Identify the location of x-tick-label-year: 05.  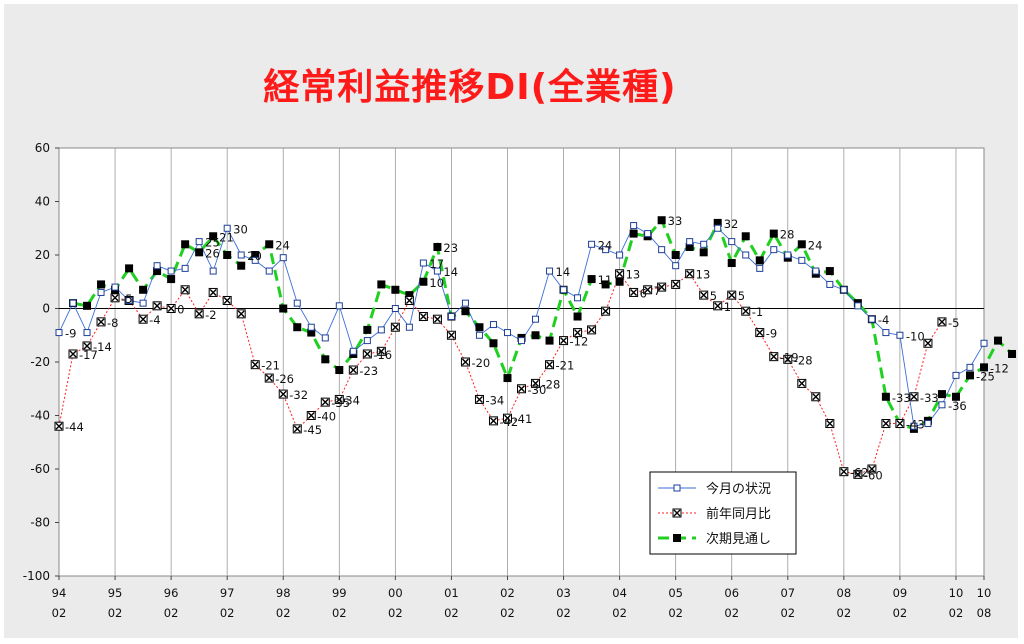
(675, 593).